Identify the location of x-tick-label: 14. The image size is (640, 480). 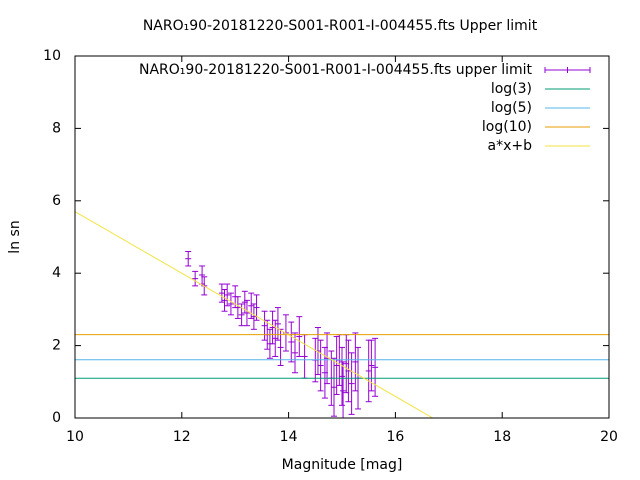
(289, 437).